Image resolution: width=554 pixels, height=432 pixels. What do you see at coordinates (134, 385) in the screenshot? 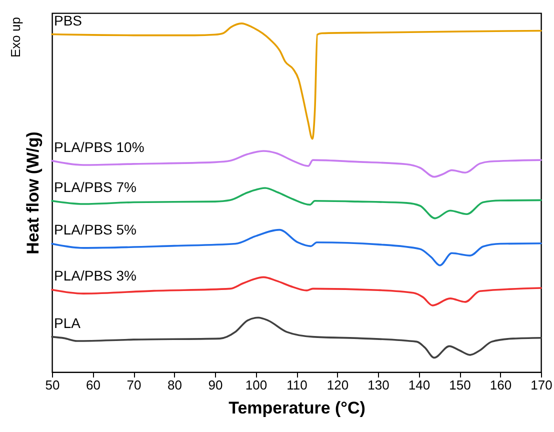
I see `x-tick-label: 70` at bounding box center [134, 385].